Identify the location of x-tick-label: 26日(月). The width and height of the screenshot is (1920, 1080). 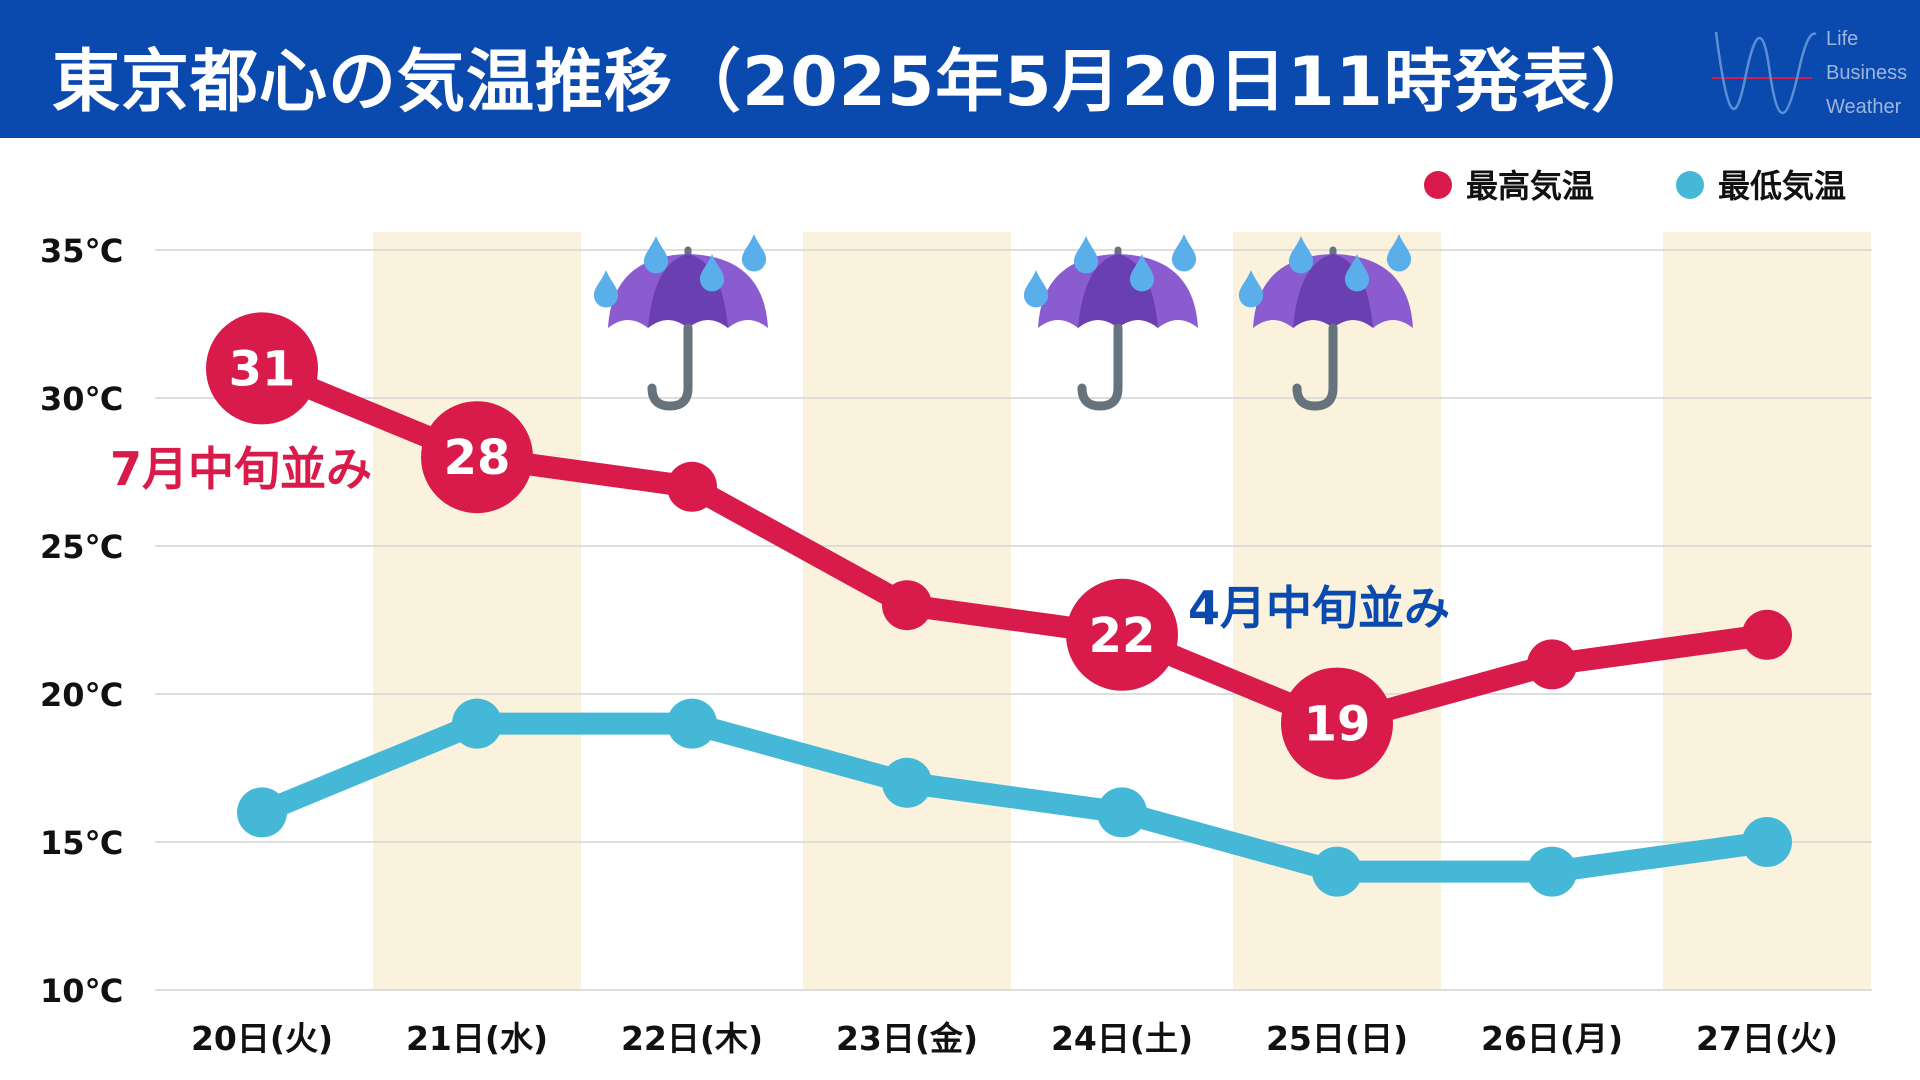
(1552, 1038).